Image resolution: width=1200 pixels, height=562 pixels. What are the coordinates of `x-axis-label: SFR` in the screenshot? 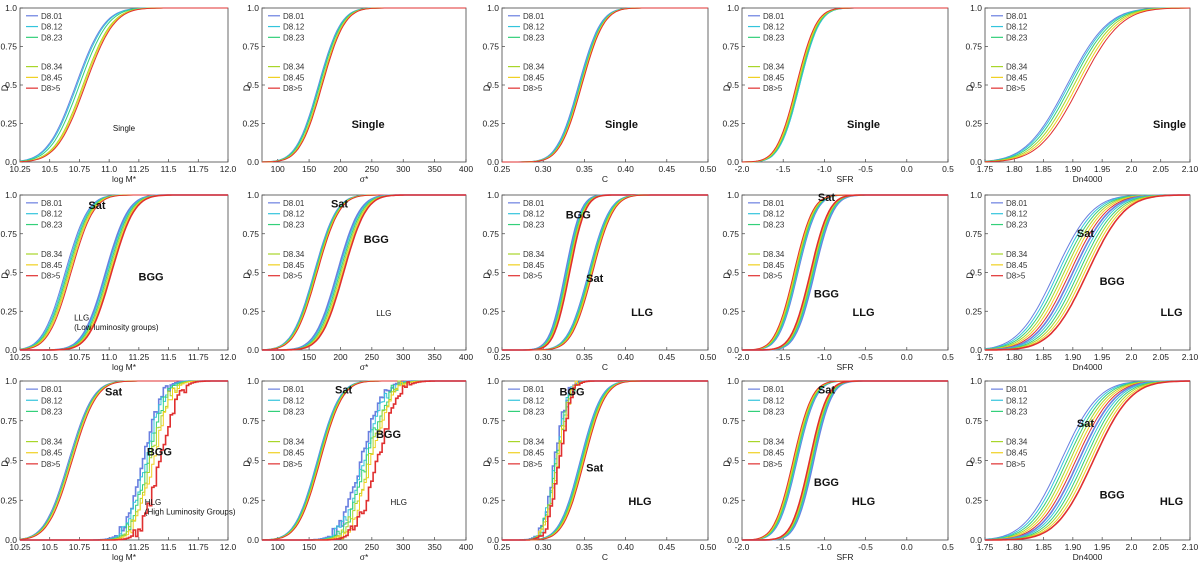 It's located at (845, 367).